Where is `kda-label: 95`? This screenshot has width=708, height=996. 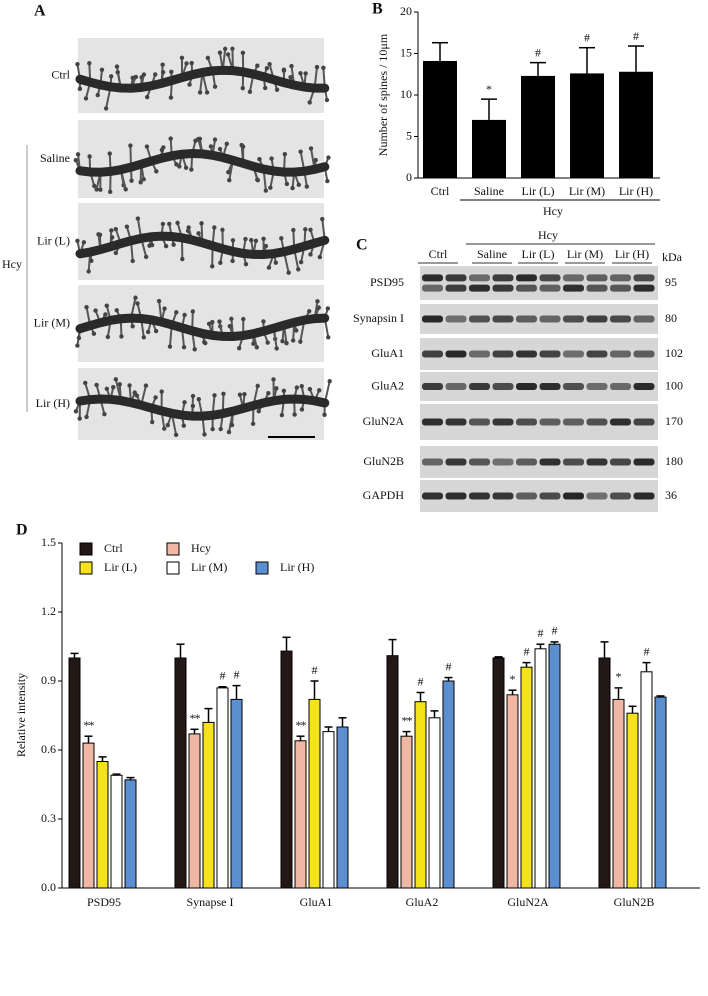
kda-label: 95 is located at coordinates (671, 282).